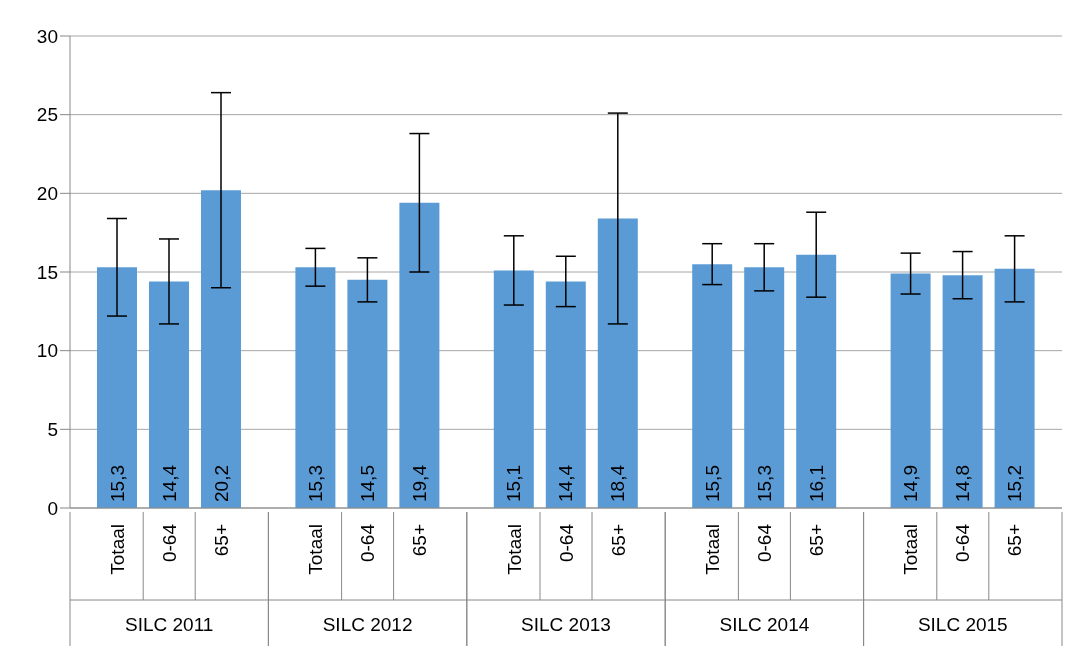 The width and height of the screenshot is (1086, 648). What do you see at coordinates (367, 624) in the screenshot?
I see `x-tick-label: SILC 2012` at bounding box center [367, 624].